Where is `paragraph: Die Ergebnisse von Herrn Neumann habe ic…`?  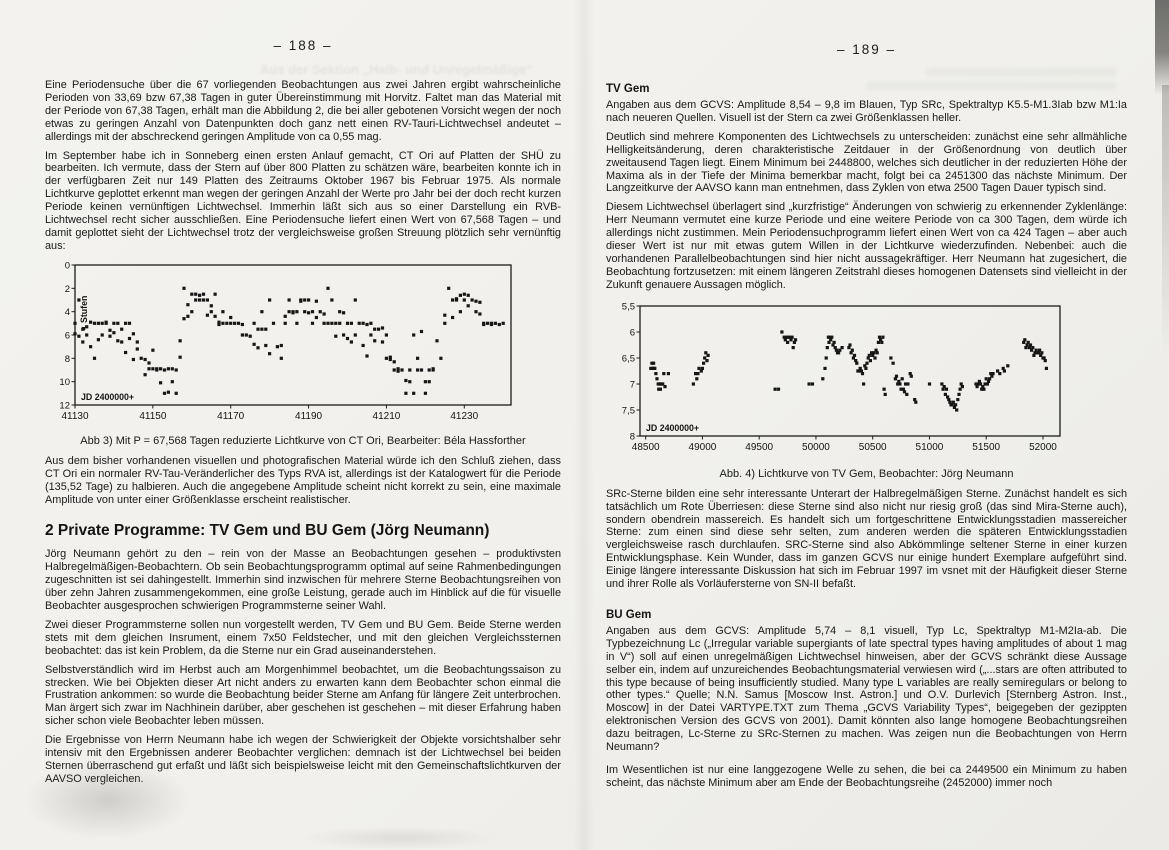
paragraph: Die Ergebnisse von Herrn Neumann habe ic… is located at coordinates (303, 759).